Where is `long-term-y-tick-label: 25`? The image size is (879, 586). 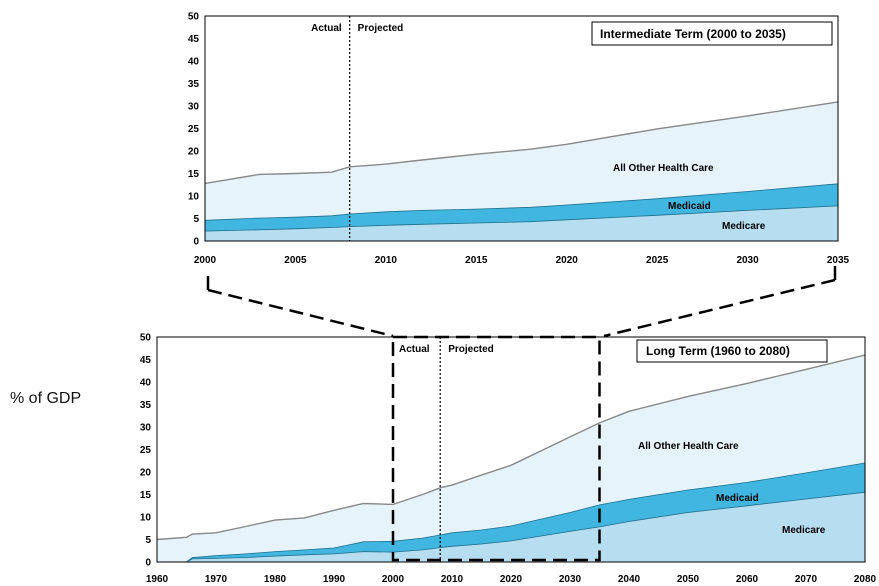 long-term-y-tick-label: 25 is located at coordinates (146, 450).